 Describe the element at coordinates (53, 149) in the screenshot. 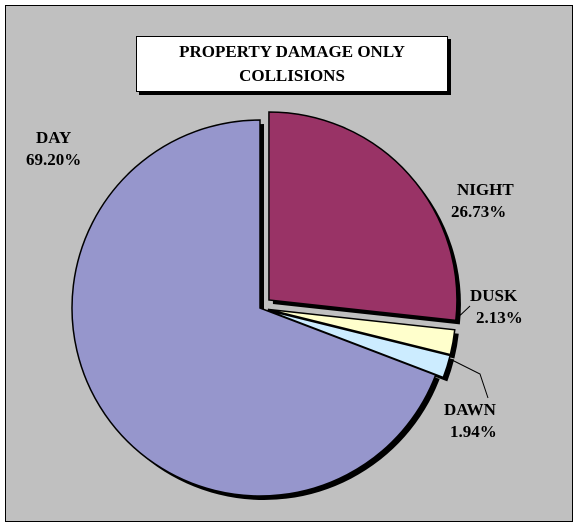

I see `slice-label-day: DAY 69.20%` at that location.